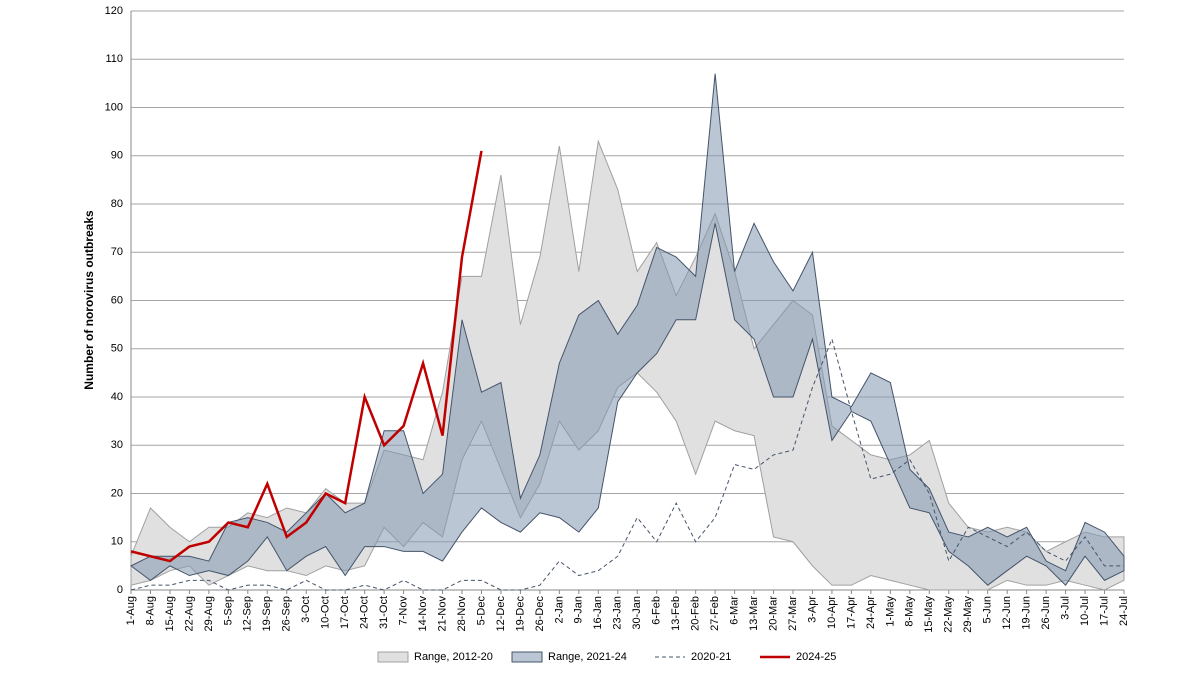 Image resolution: width=1200 pixels, height=675 pixels. I want to click on x-tick-label: 19-Dec, so click(520, 614).